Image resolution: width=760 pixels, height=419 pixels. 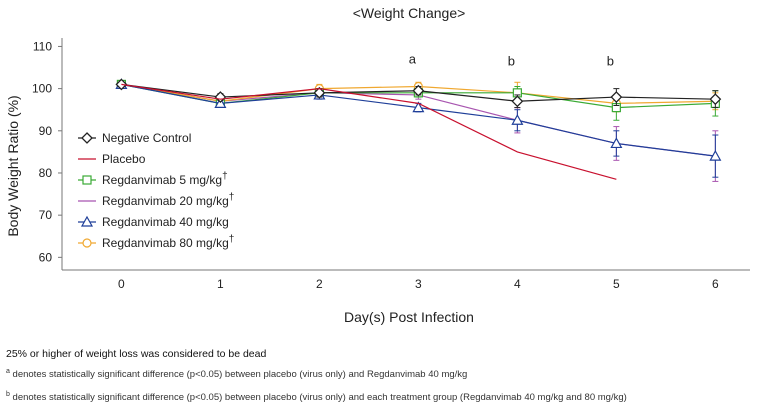 I want to click on x-tick-label: 1, so click(x=220, y=284).